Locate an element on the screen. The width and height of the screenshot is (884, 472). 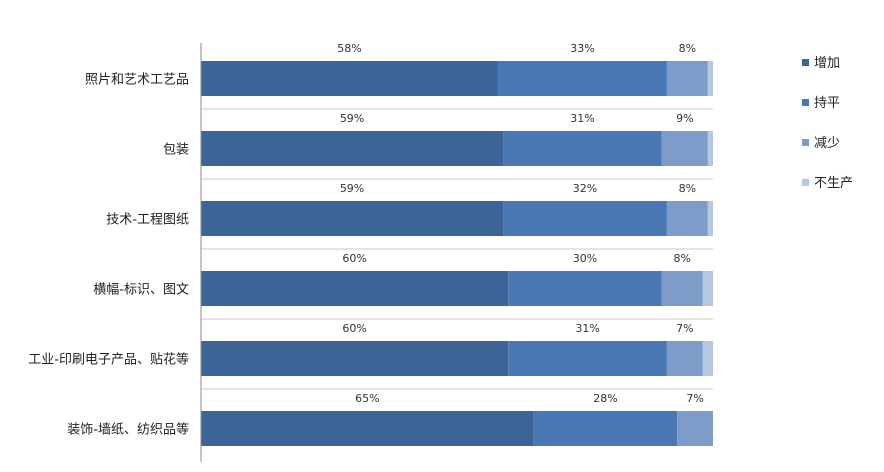
category-label: 照片和艺术工艺品 is located at coordinates (137, 80).